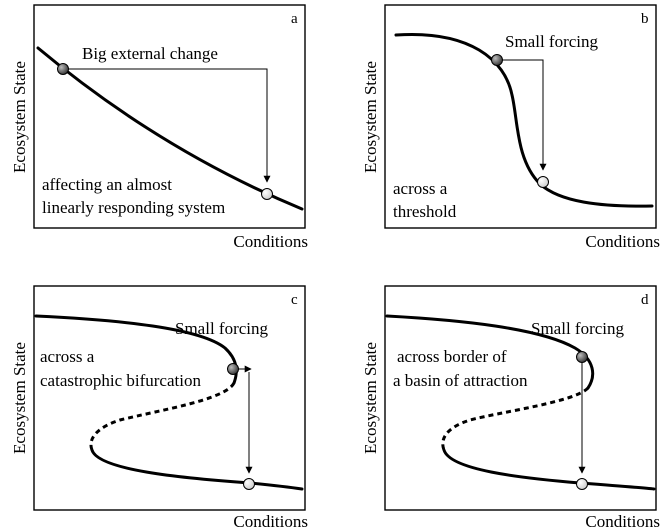  What do you see at coordinates (267, 194) in the screenshot?
I see `panel-a-end-state` at bounding box center [267, 194].